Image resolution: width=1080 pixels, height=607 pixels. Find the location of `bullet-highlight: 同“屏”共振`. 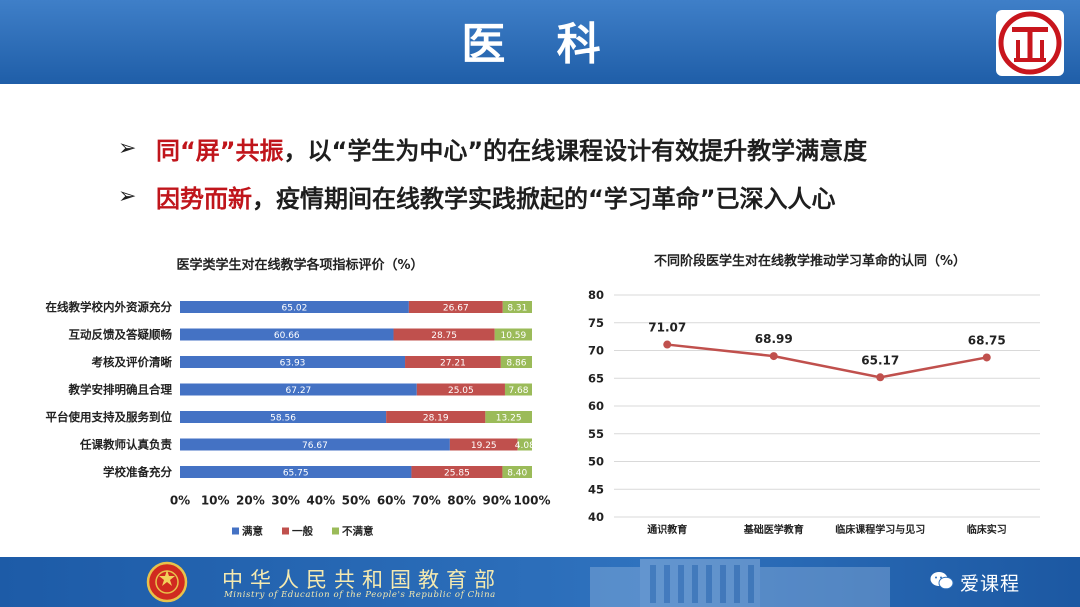

bullet-highlight: 同“屏”共振 is located at coordinates (220, 150).